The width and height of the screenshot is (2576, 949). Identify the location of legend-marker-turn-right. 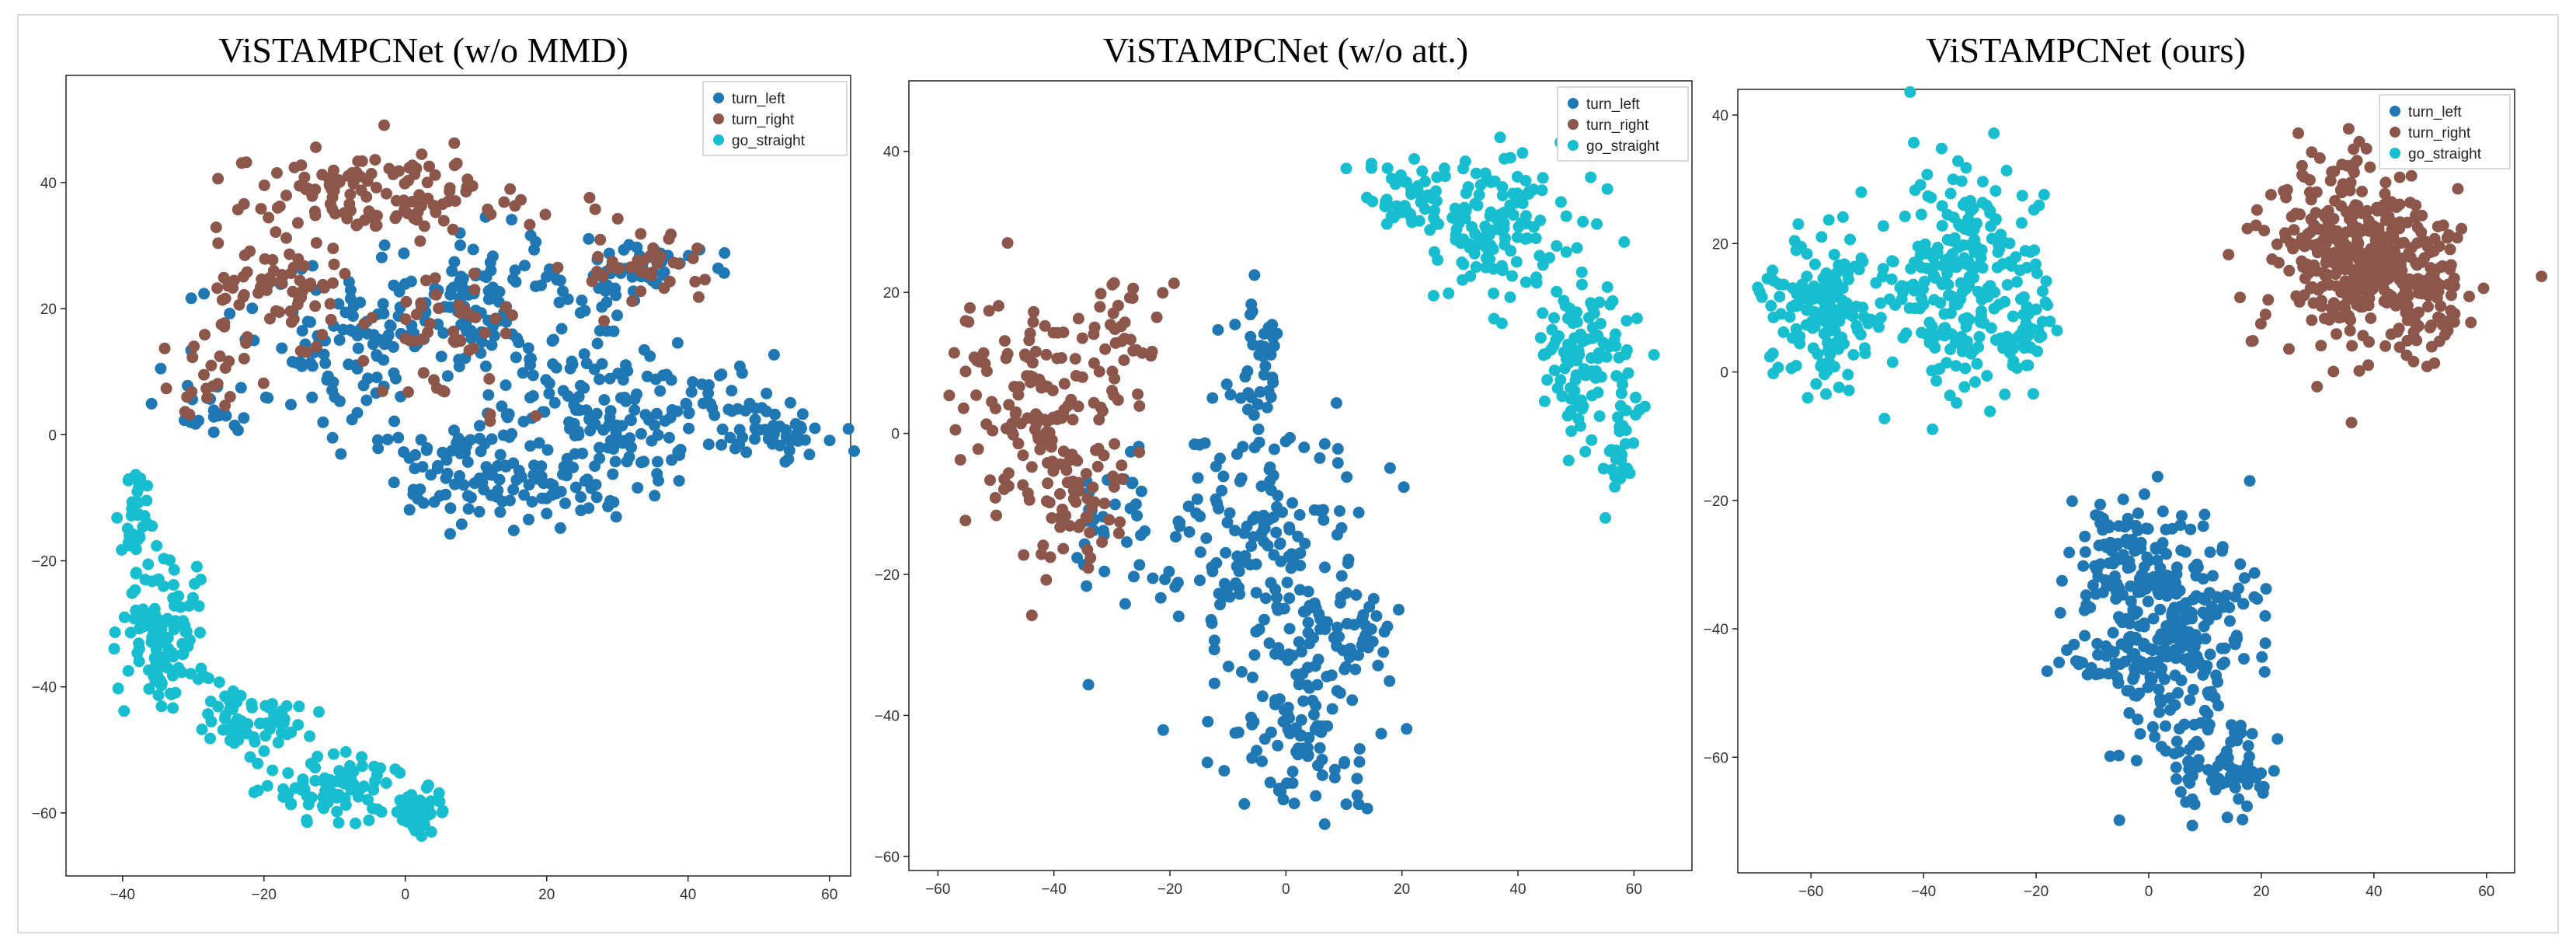
(718, 119).